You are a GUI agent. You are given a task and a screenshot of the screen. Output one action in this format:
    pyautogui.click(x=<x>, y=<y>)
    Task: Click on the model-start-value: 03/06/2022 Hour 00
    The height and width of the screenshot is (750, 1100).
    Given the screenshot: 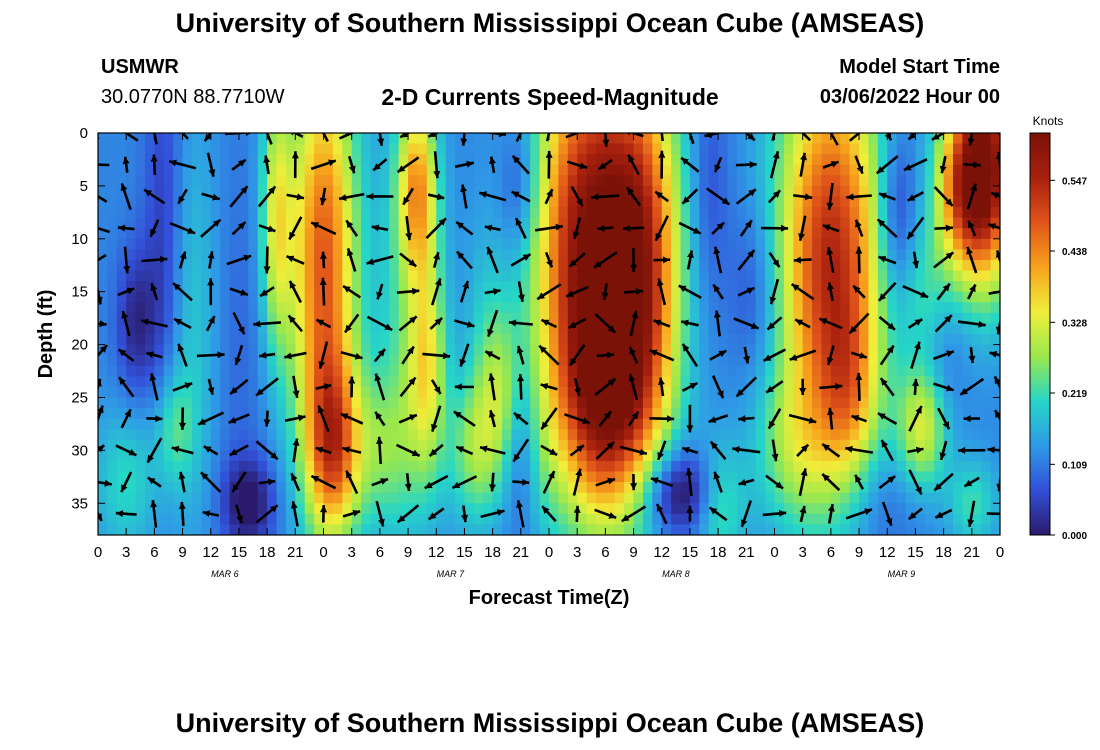 What is the action you would take?
    pyautogui.click(x=909, y=97)
    